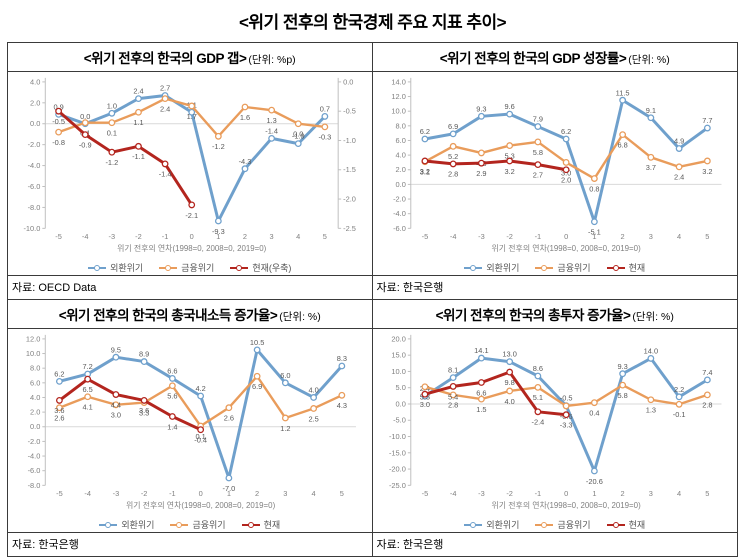 This screenshot has width=745, height=558. Describe the element at coordinates (481, 409) in the screenshot. I see `svg-text: 1.5` at that location.